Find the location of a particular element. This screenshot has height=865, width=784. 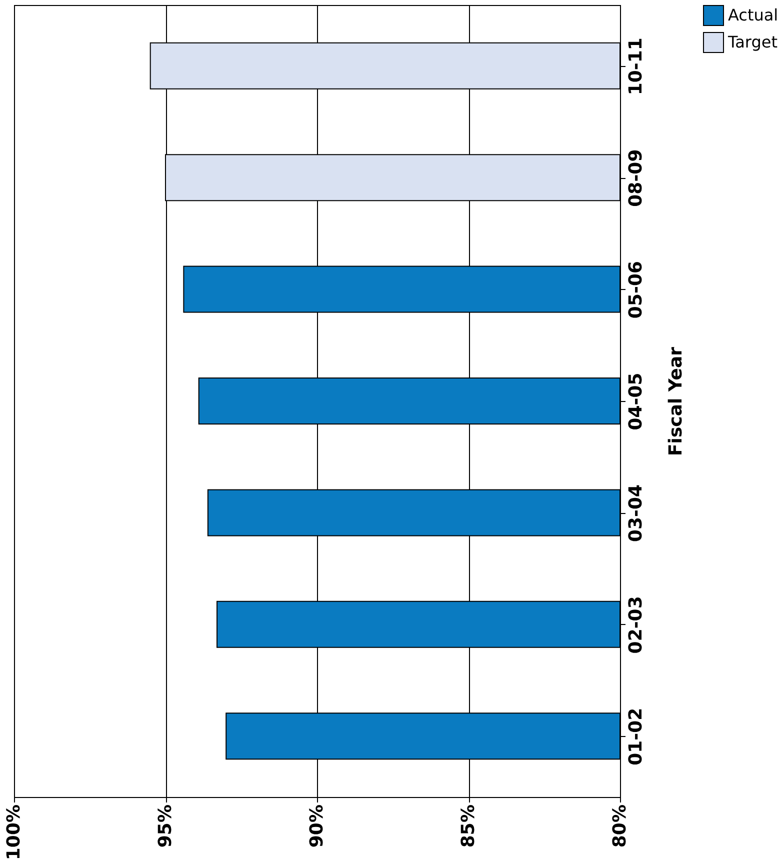

x-tick-label: 95% is located at coordinates (165, 826).